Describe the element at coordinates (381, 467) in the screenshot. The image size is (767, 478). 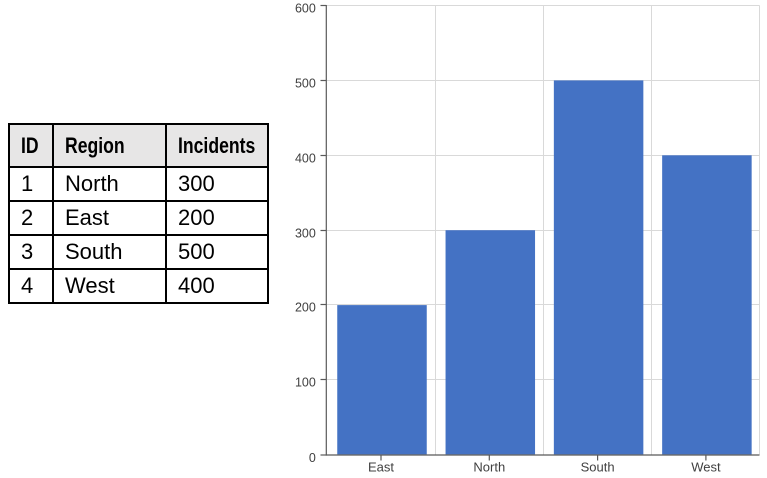
I see `svg-text: East` at that location.